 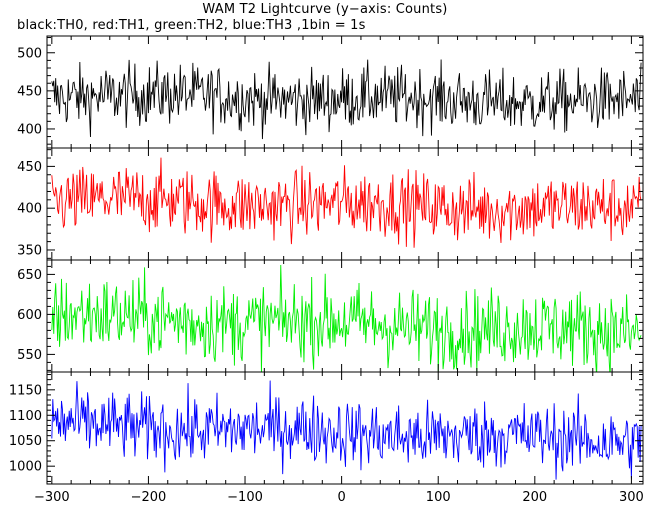 I want to click on y-tick-label: 1050, so click(x=25, y=441).